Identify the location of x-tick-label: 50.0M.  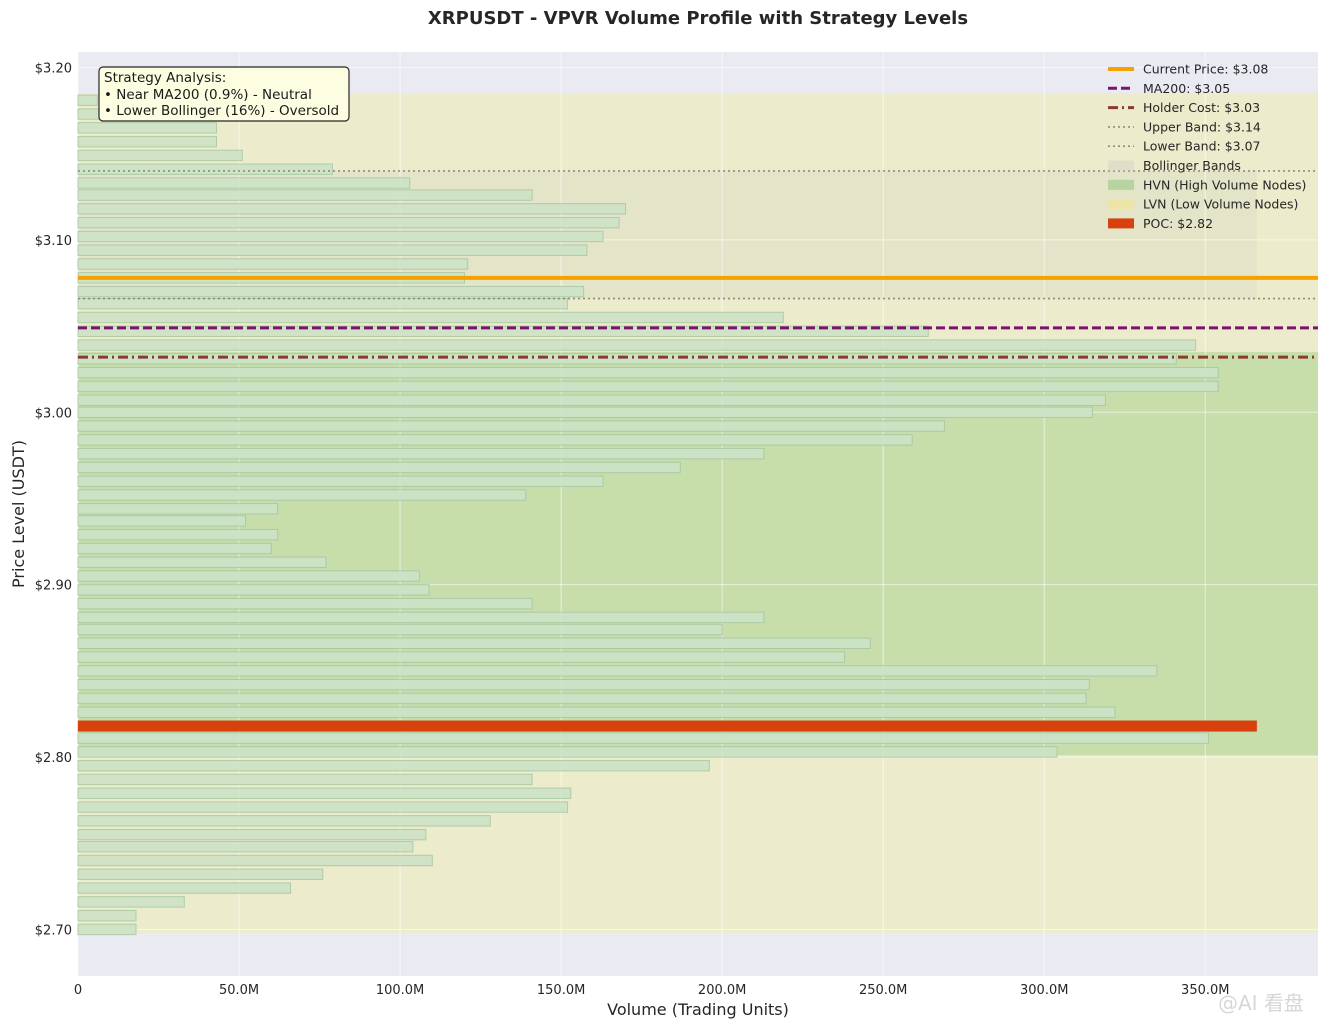
(239, 990).